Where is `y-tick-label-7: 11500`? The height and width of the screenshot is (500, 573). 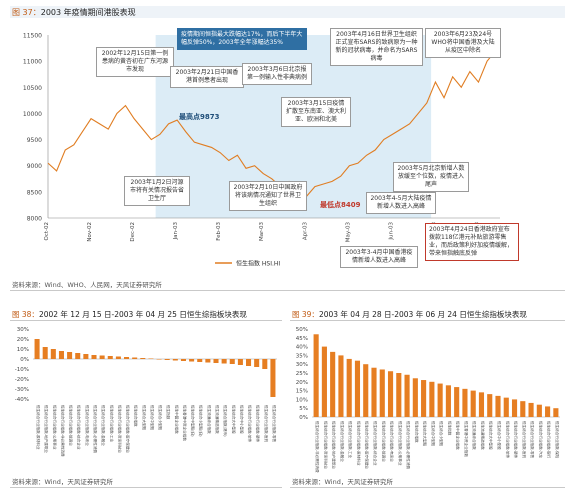 y-tick-label-7: 11500 is located at coordinates (32, 36).